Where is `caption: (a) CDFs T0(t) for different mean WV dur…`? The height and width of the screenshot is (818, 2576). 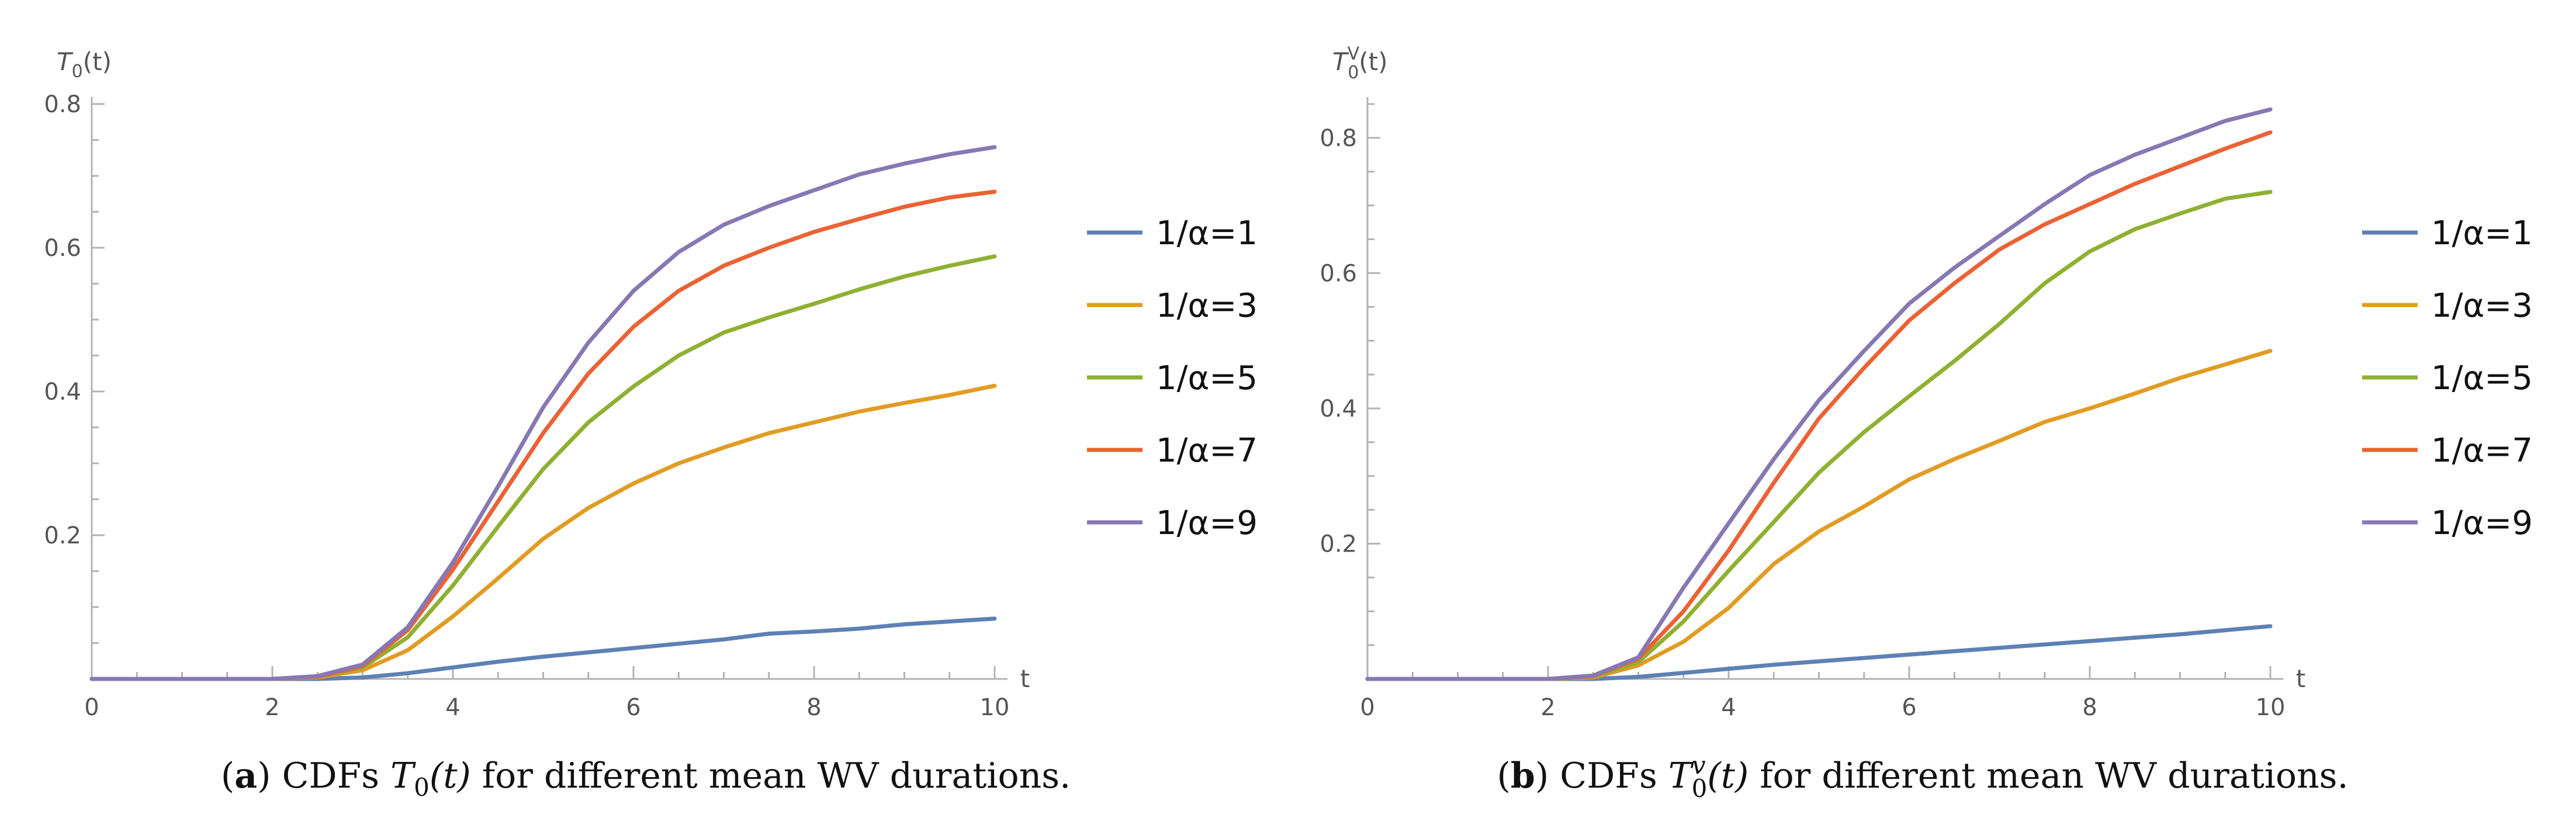
caption: (a) CDFs T0(t) for different mean WV dur… is located at coordinates (646, 778).